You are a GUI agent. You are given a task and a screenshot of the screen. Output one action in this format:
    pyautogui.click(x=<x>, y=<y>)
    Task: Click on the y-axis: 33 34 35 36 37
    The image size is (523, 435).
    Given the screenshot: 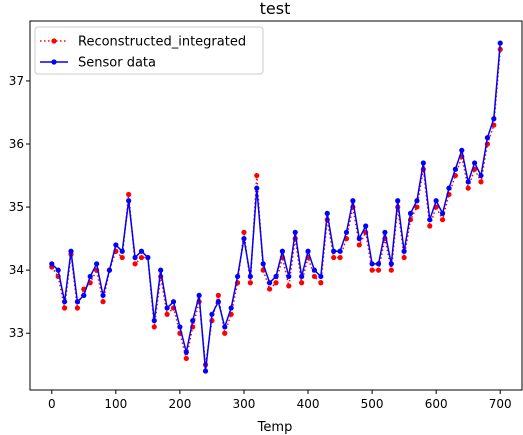 What is the action you would take?
    pyautogui.click(x=19, y=207)
    